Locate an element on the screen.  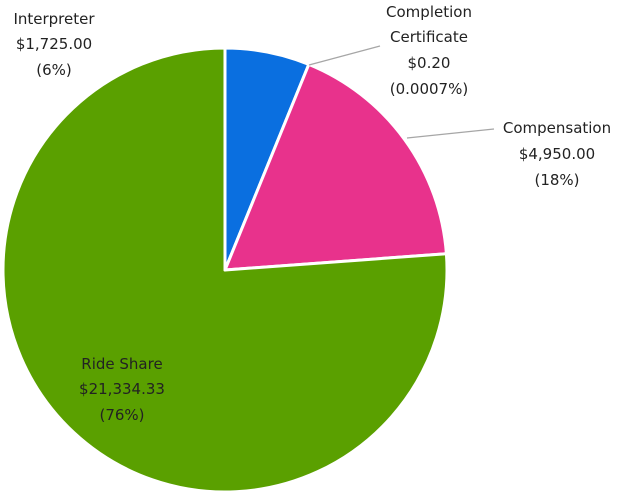
rideshare-label-value: $21,334.33 is located at coordinates (122, 389).